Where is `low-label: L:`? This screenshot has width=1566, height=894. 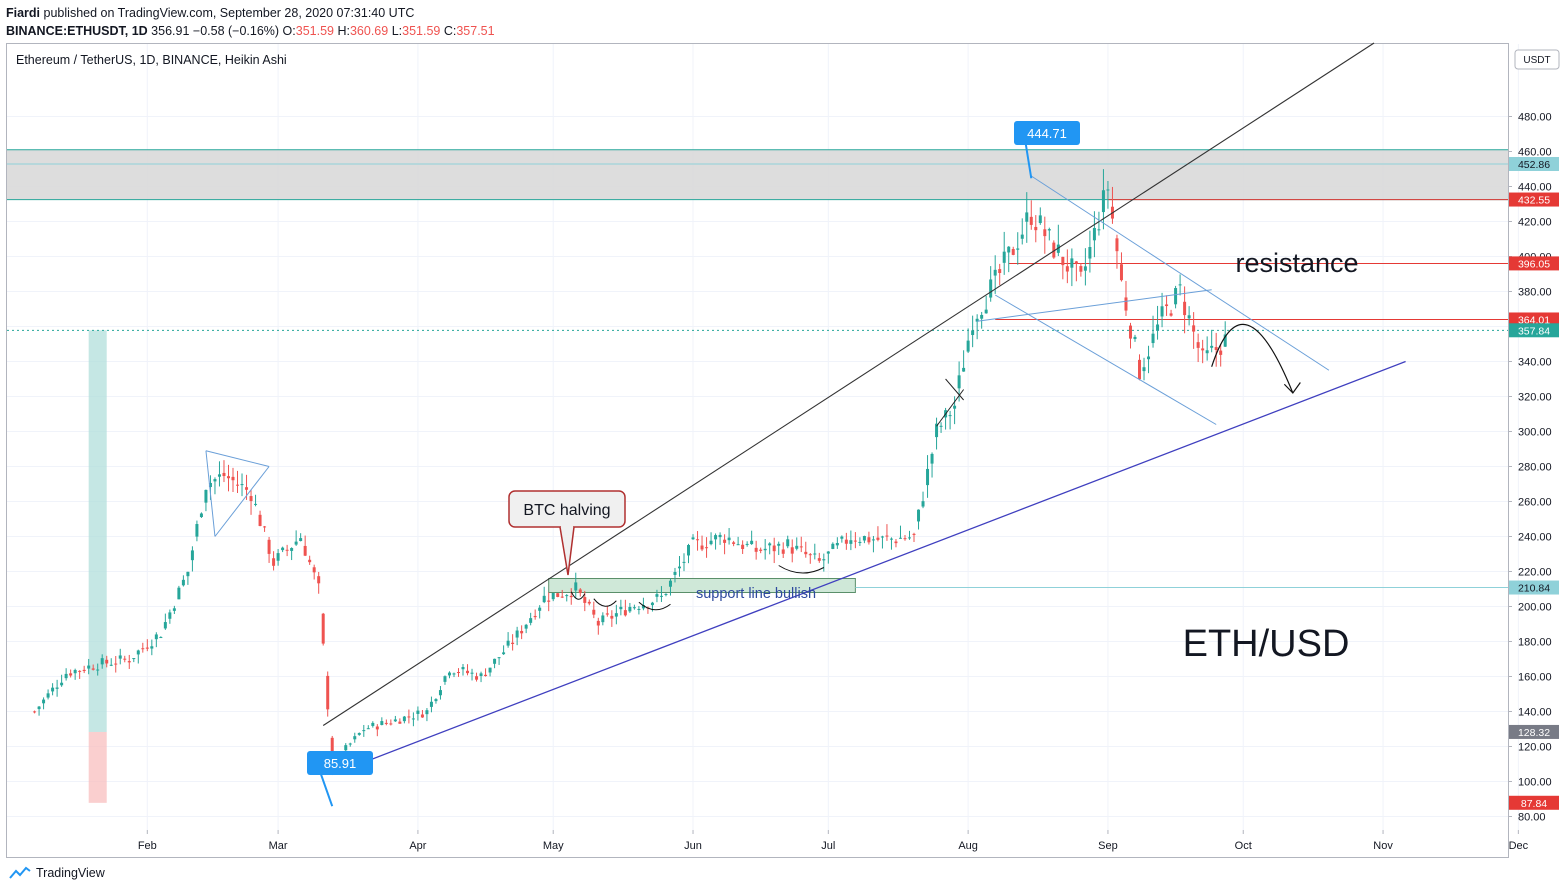 low-label: L: is located at coordinates (397, 31).